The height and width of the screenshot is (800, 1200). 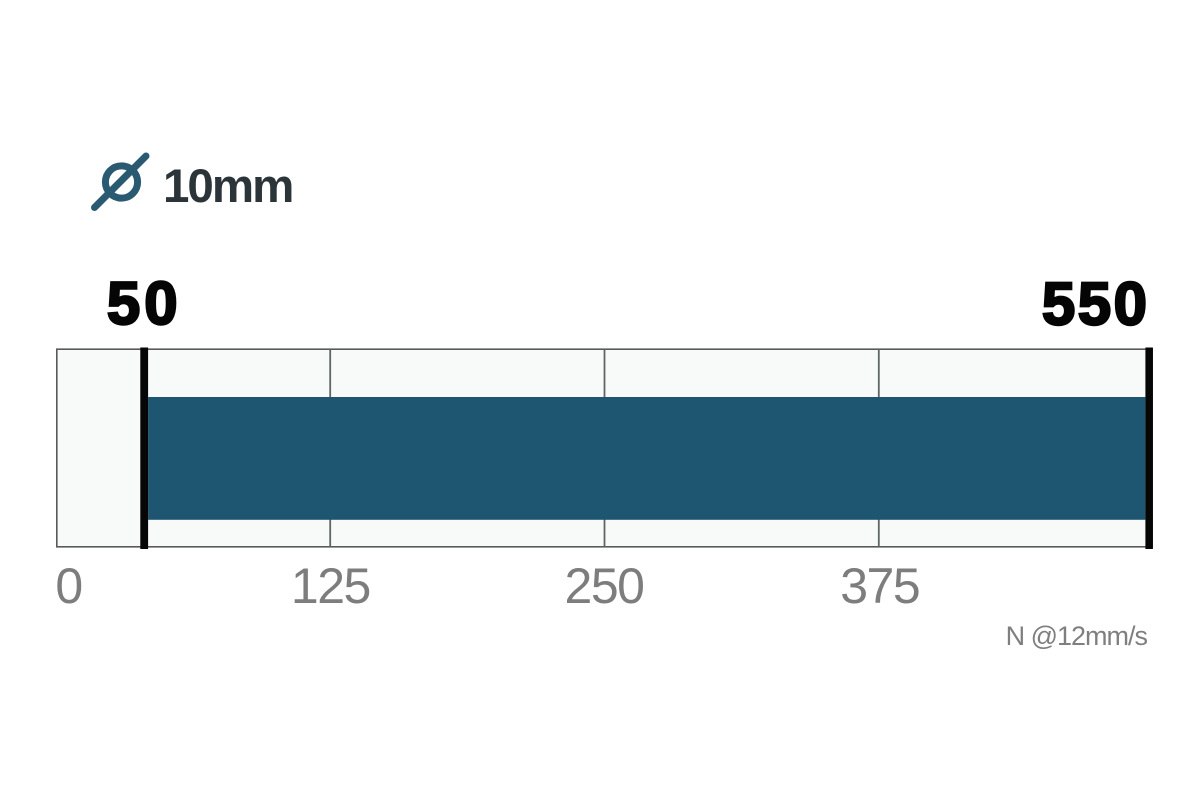 What do you see at coordinates (604, 586) in the screenshot?
I see `svg-text: 250` at bounding box center [604, 586].